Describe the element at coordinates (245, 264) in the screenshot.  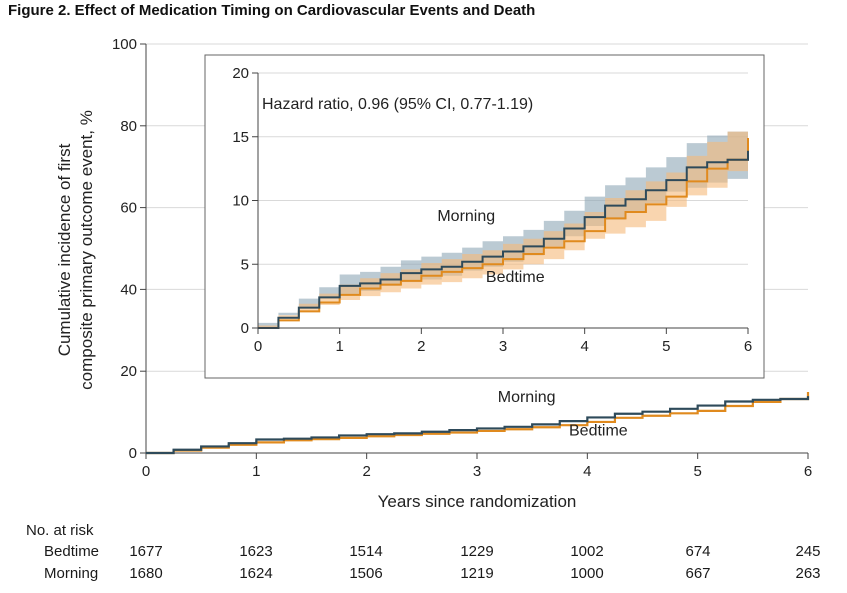
I see `inset-ytick-label-5: 5` at that location.